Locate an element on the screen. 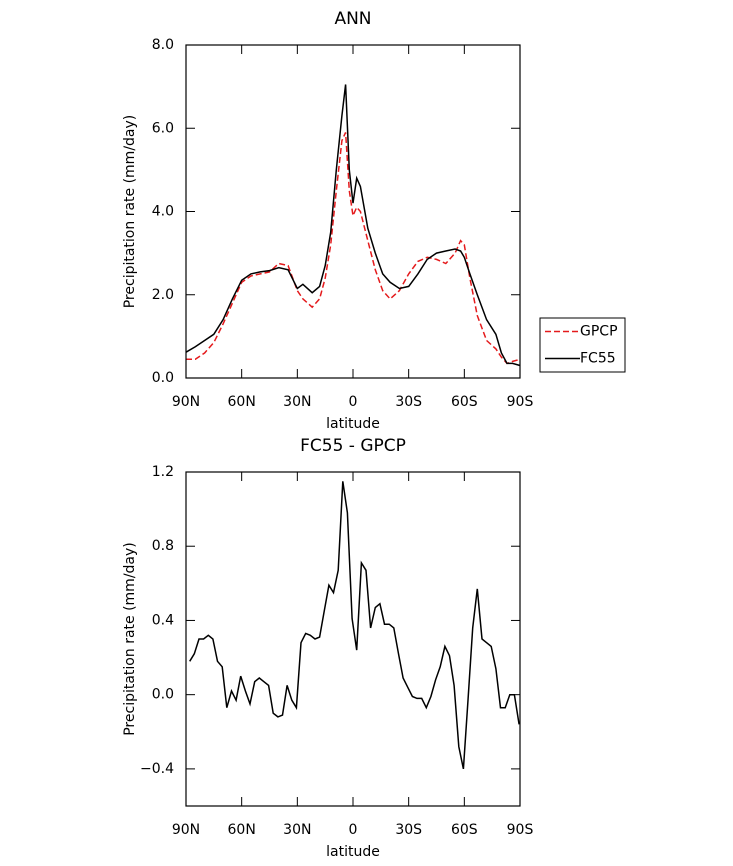 This screenshot has width=733, height=866. legend-label: FC55 is located at coordinates (598, 359).